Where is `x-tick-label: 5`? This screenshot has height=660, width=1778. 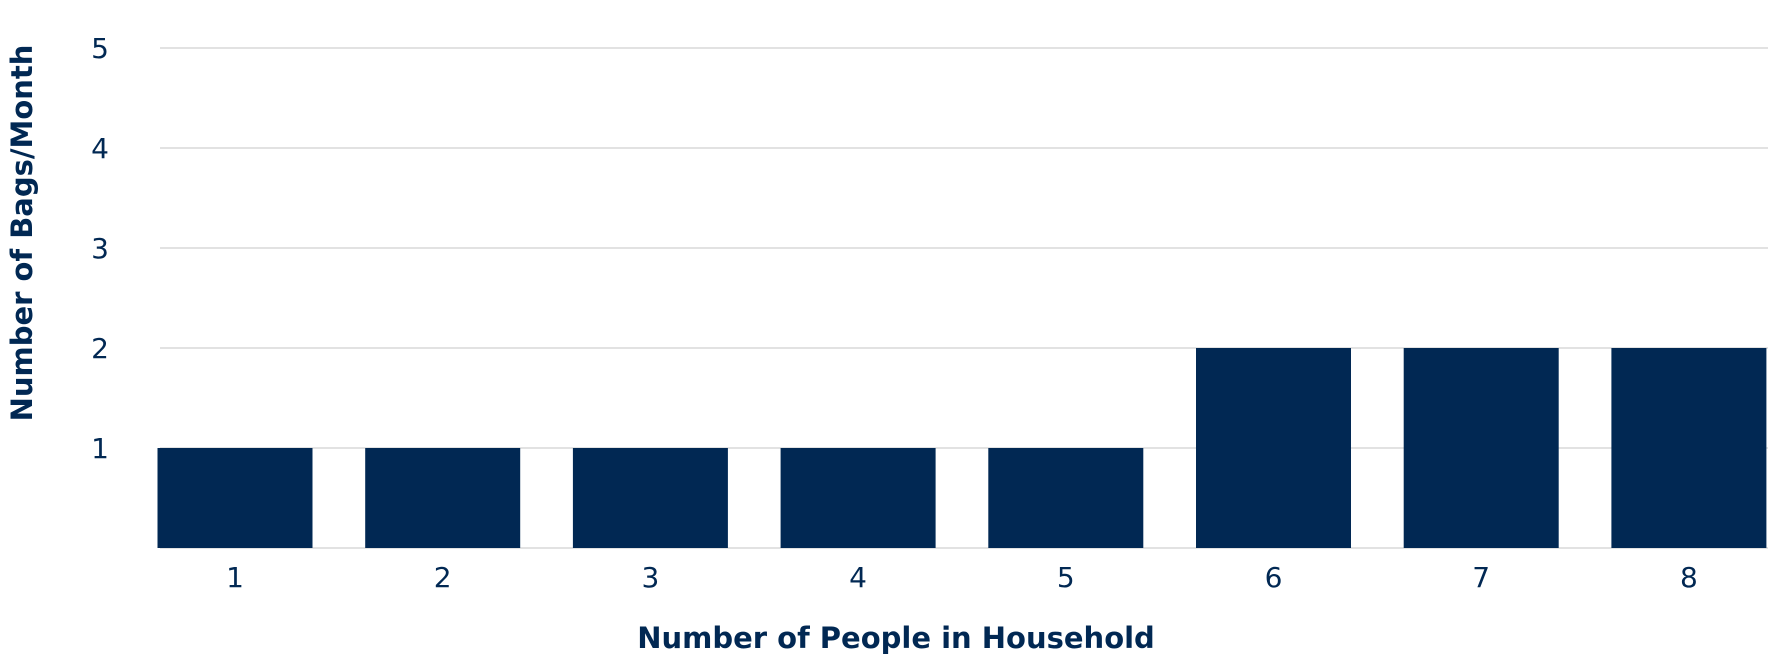
x-tick-label: 5 is located at coordinates (1066, 577).